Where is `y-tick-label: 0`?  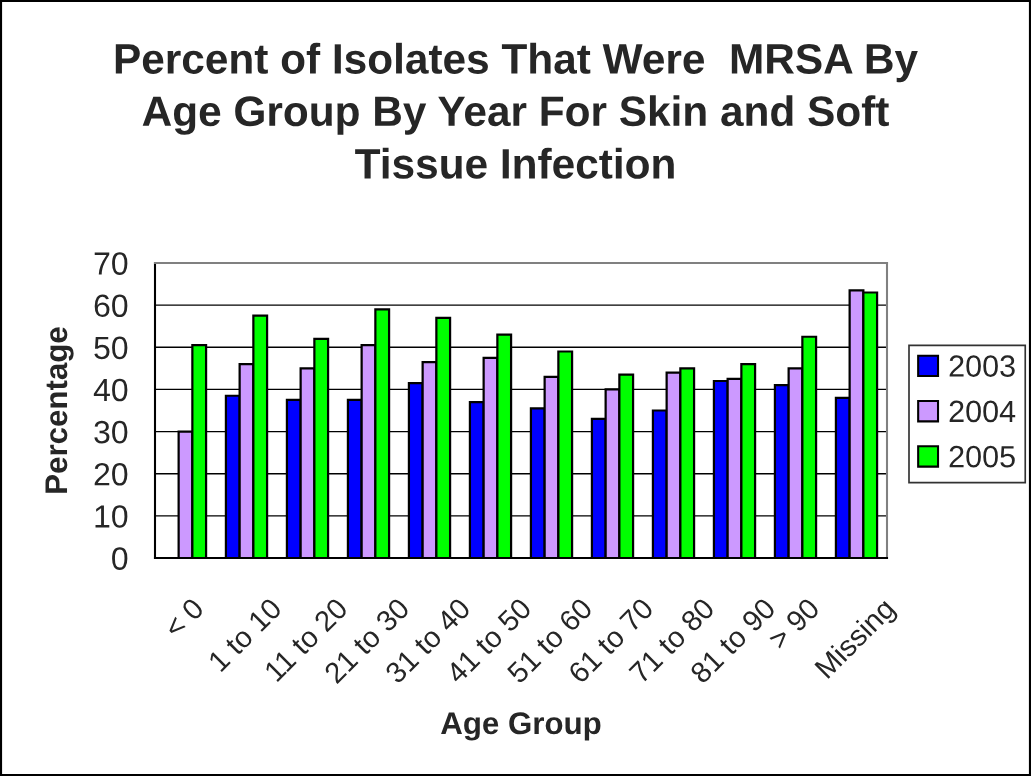
y-tick-label: 0 is located at coordinates (120, 558).